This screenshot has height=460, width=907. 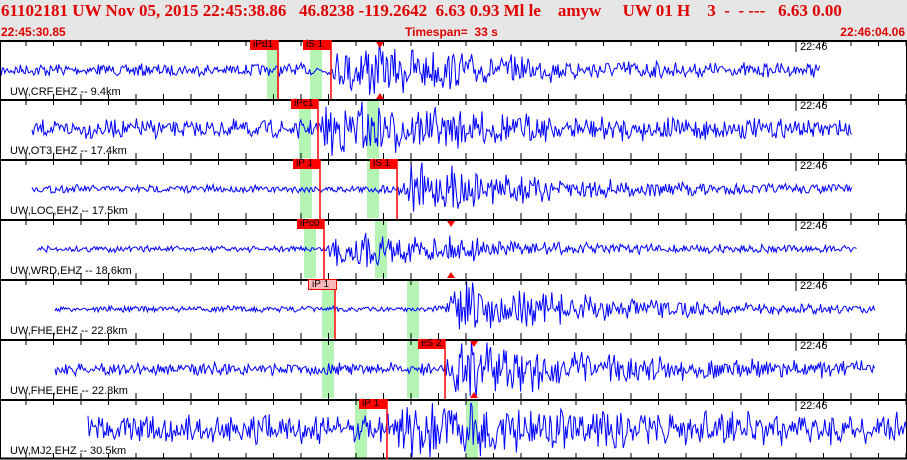 I want to click on seismogram-panel: iPc0 22:46 UW,WRD,EHZ -- 18.6km, so click(x=453, y=249).